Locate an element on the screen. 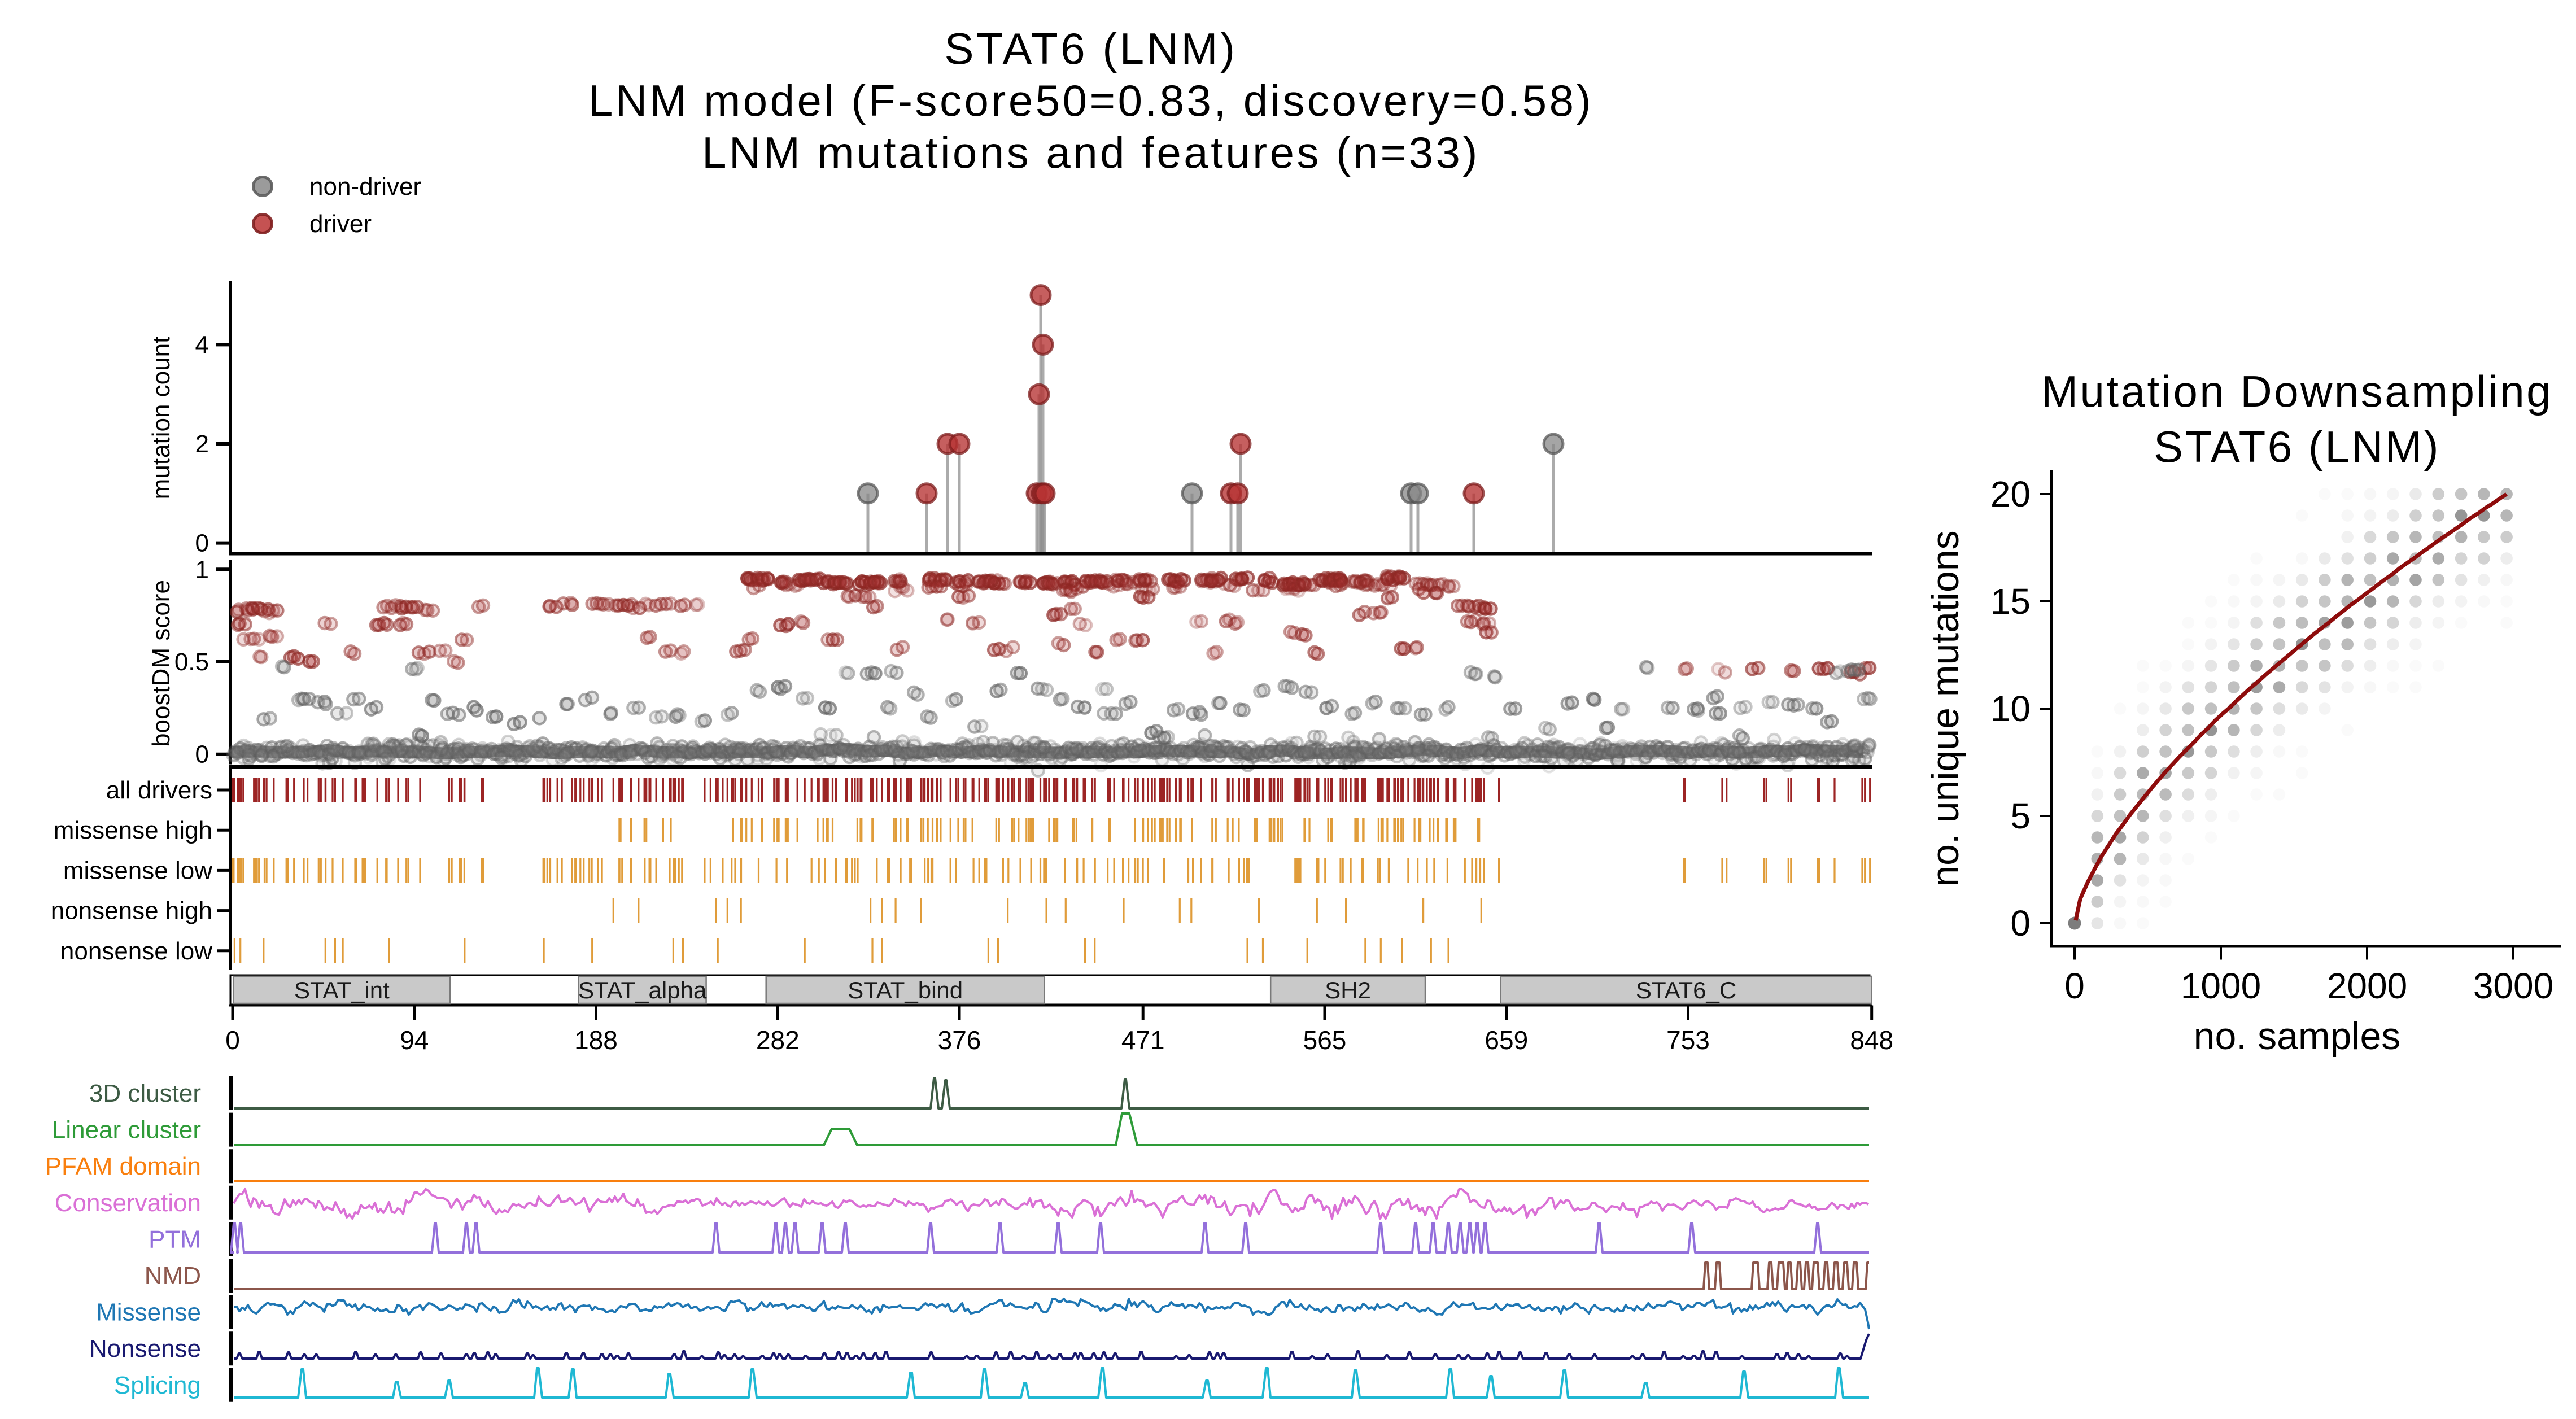 Image resolution: width=2576 pixels, height=1419 pixels. svg-text: Conservation is located at coordinates (128, 1203).